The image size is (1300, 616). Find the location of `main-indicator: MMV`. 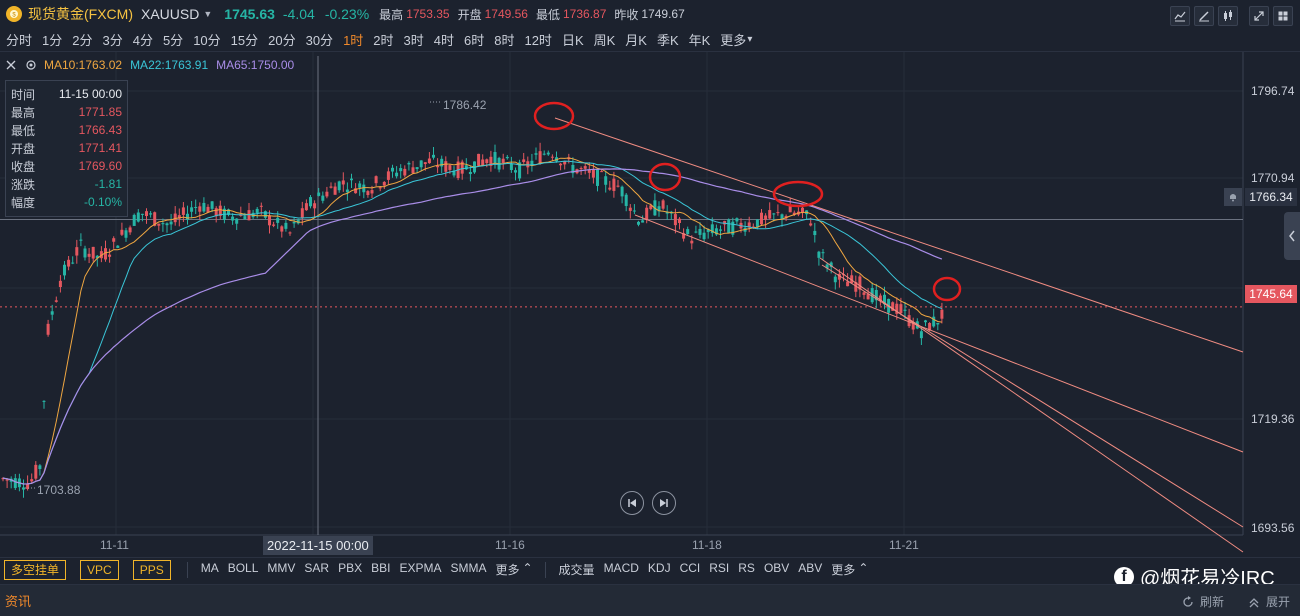

main-indicator: MMV is located at coordinates (281, 568).